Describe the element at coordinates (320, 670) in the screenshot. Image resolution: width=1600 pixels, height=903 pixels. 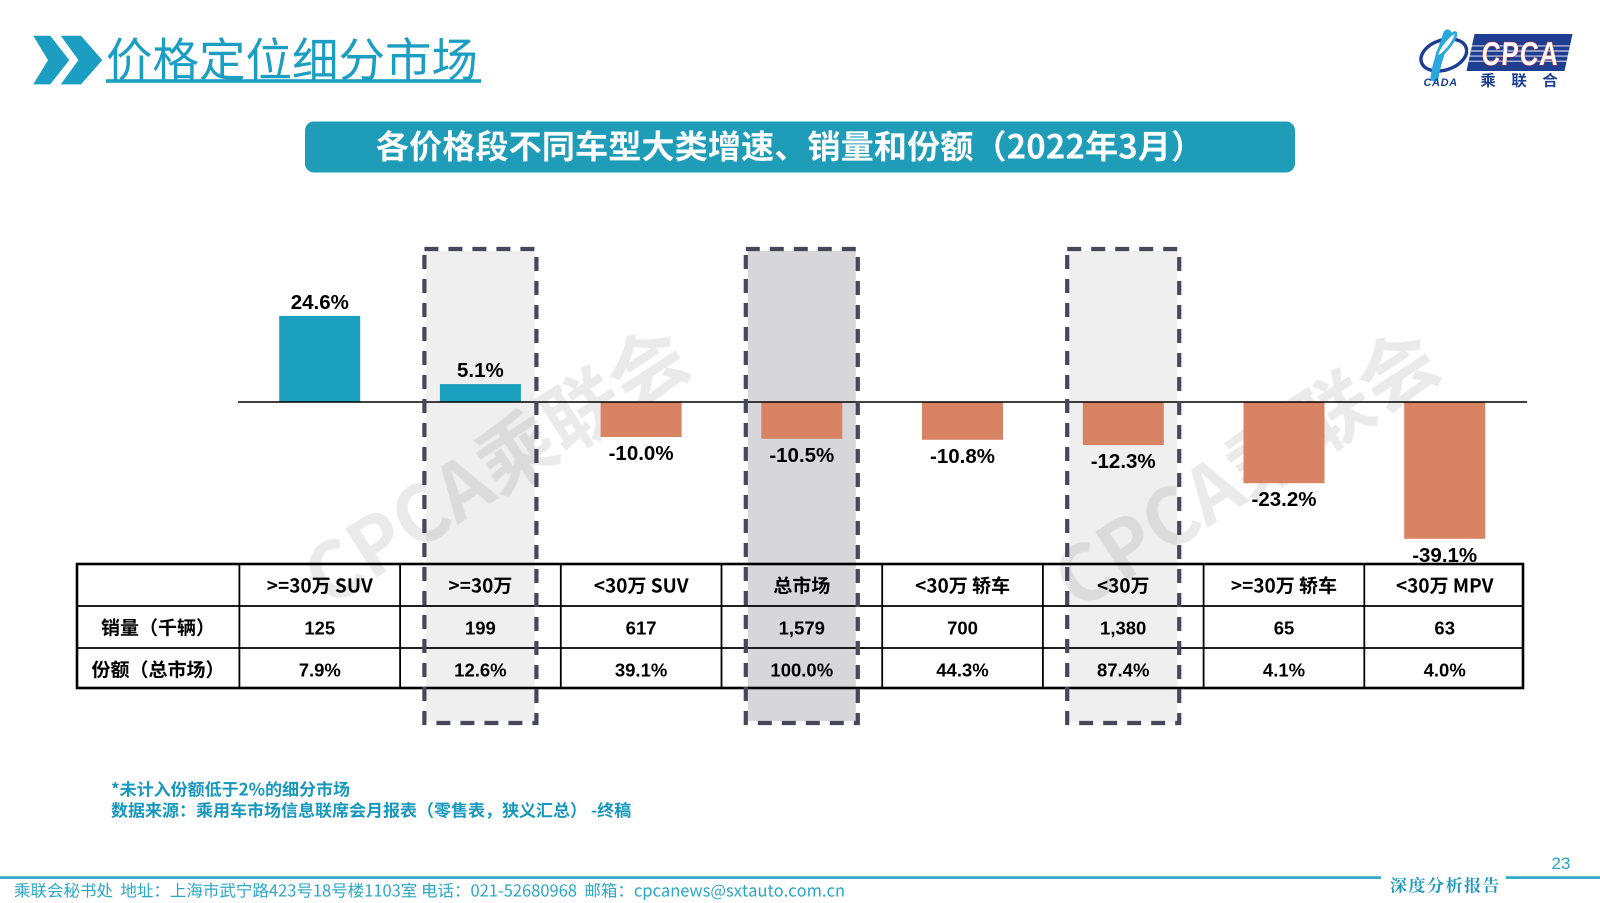
I see `svg-text: 7.9%` at that location.